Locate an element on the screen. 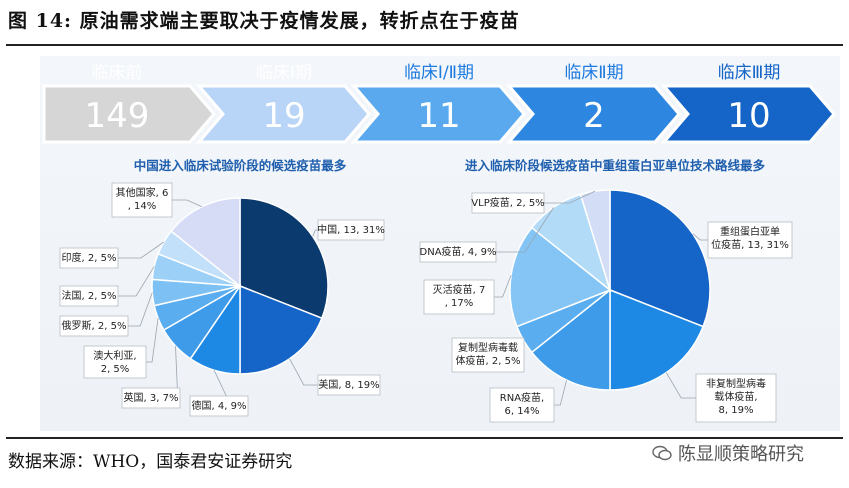 The width and height of the screenshot is (849, 488). stage-value: 19 is located at coordinates (283, 116).